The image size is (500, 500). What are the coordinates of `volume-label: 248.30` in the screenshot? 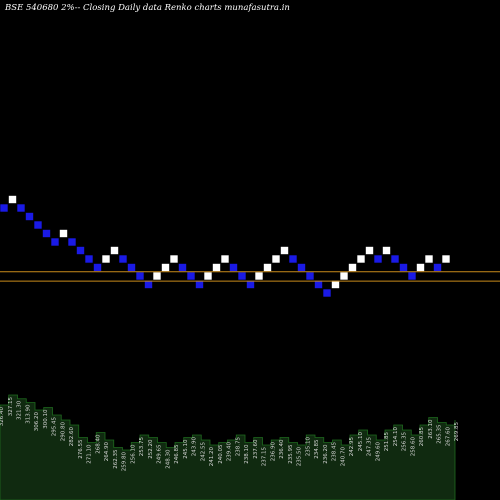 It's located at (168, 459).